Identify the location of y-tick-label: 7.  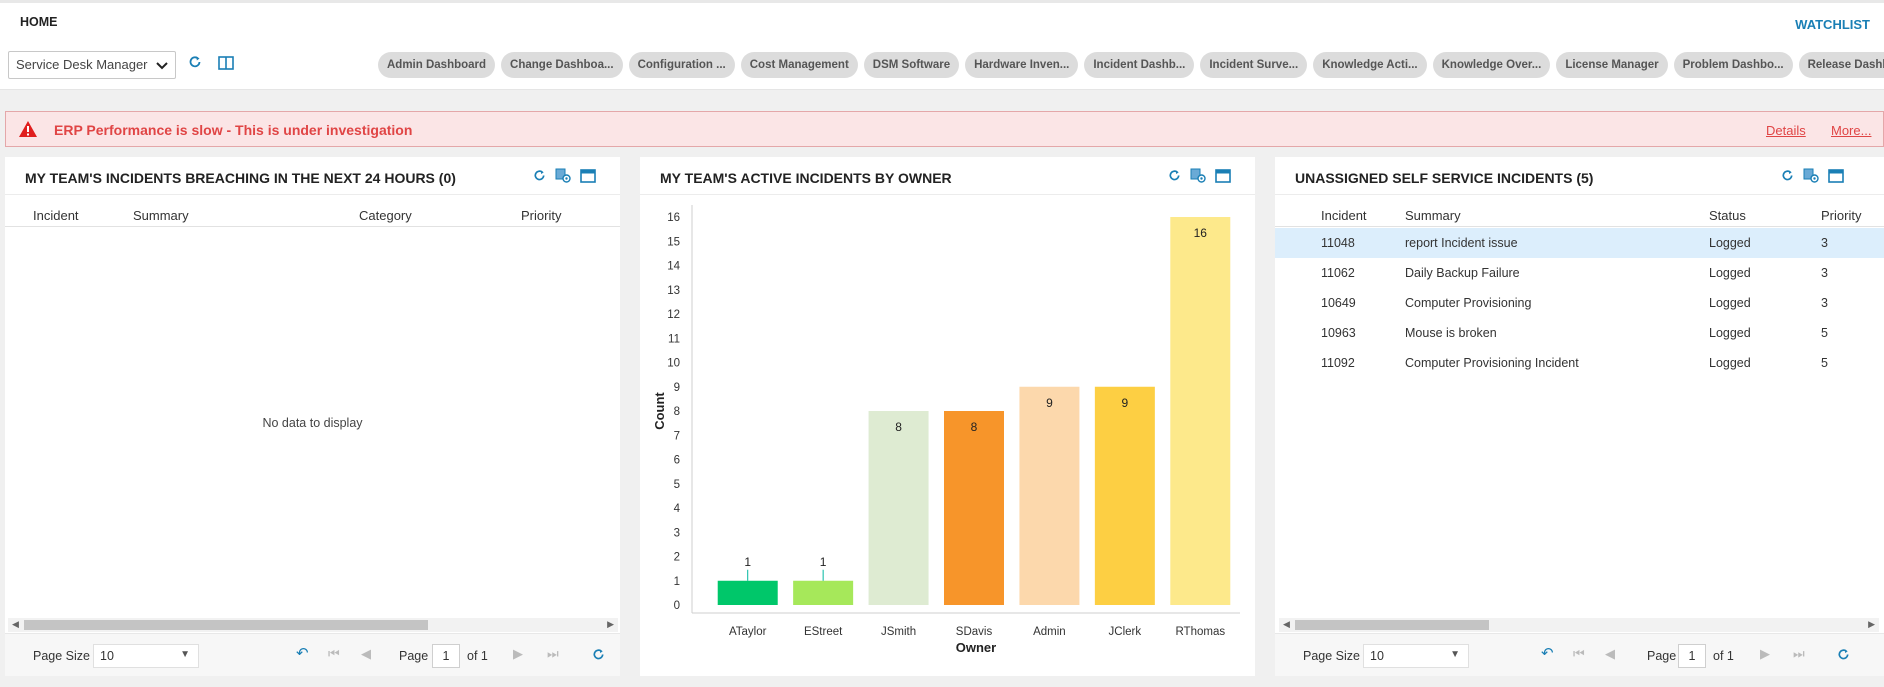
(677, 436).